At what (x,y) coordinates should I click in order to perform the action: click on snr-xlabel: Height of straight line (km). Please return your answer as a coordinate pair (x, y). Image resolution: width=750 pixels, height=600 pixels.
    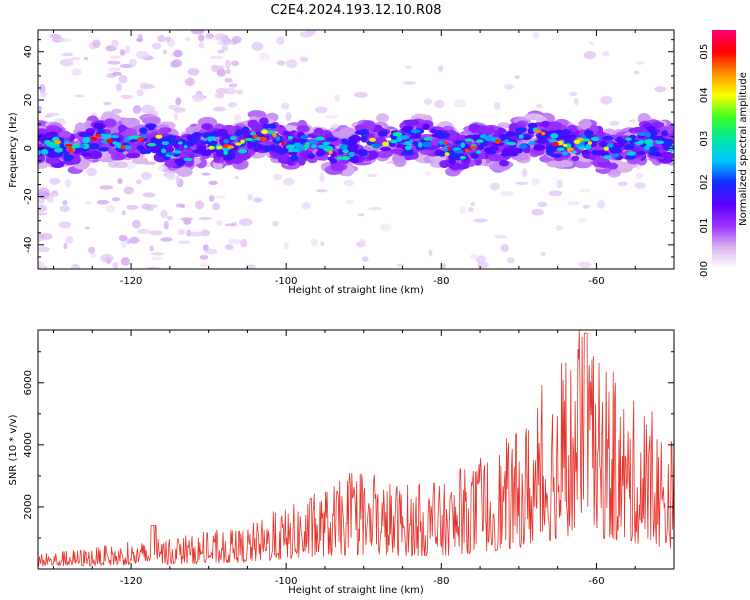
    Looking at the image, I should click on (356, 590).